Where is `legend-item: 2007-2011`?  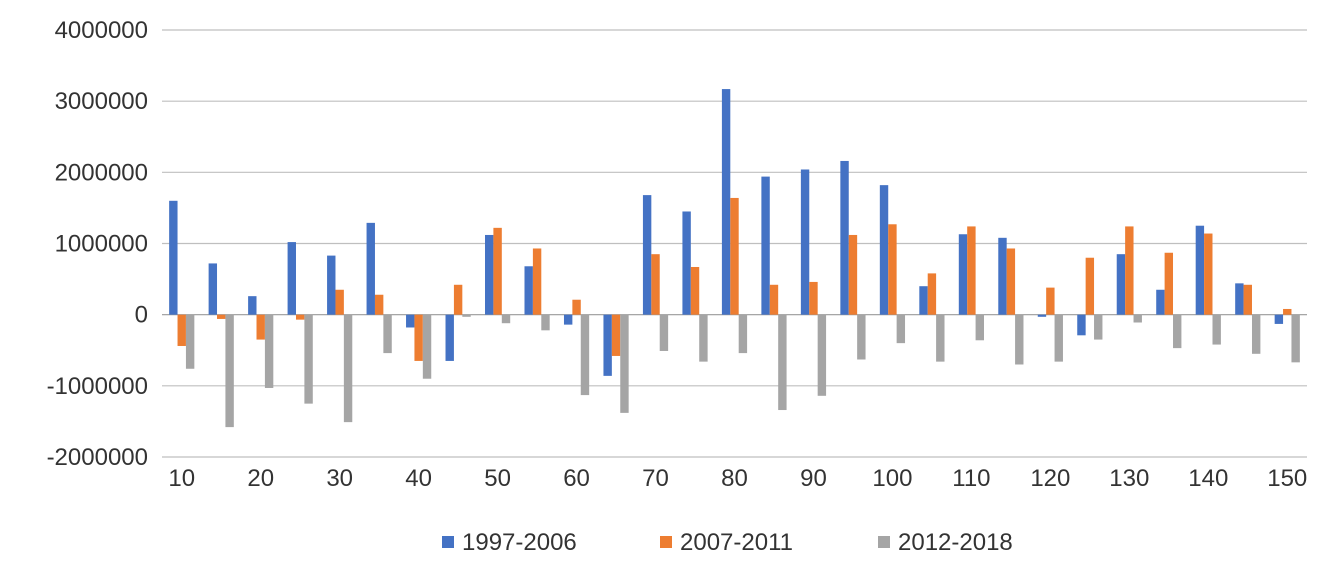 legend-item: 2007-2011 is located at coordinates (726, 542).